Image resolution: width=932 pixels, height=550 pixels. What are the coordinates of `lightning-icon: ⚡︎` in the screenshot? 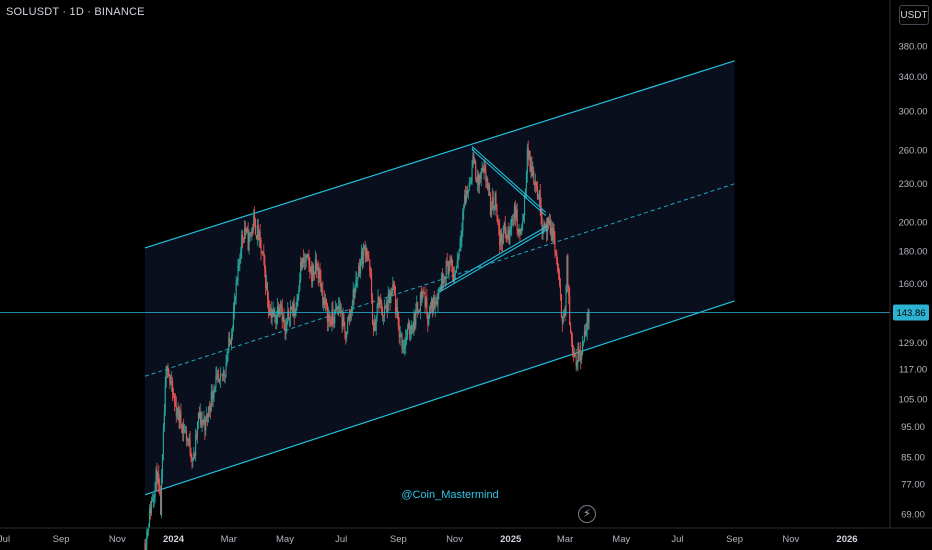 It's located at (587, 514).